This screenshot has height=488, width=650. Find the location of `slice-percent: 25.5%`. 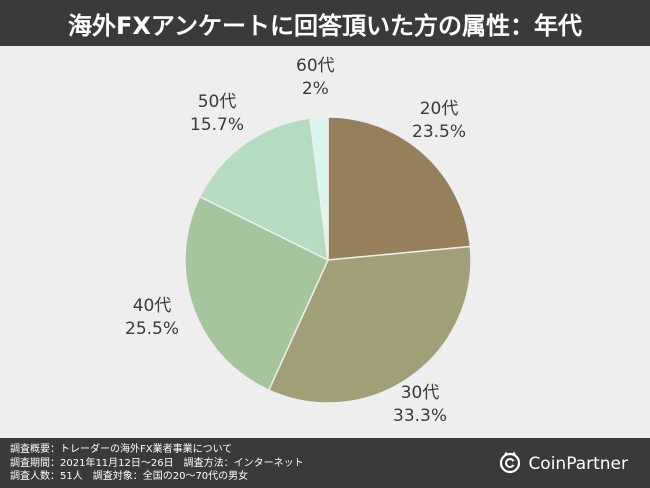

slice-percent: 25.5% is located at coordinates (152, 329).